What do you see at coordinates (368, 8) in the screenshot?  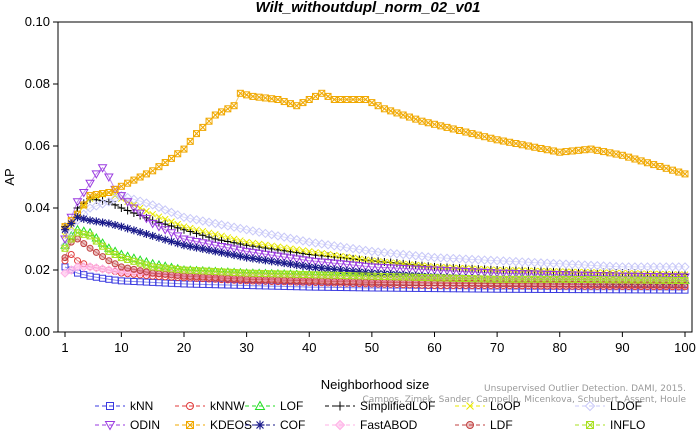 I see `chart-title: Wilt_withoutdupl_norm_02_v01` at bounding box center [368, 8].